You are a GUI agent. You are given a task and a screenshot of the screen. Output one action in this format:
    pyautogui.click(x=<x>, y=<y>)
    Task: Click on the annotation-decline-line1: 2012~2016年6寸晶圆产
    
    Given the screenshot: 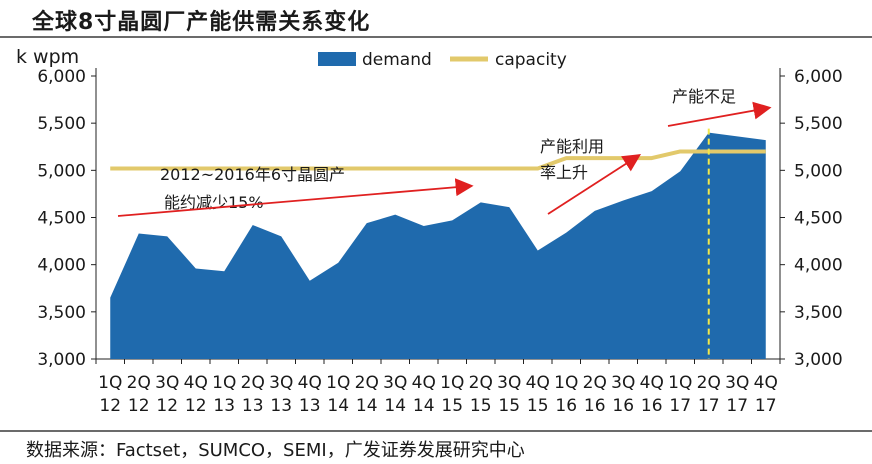 What is the action you would take?
    pyautogui.click(x=252, y=174)
    